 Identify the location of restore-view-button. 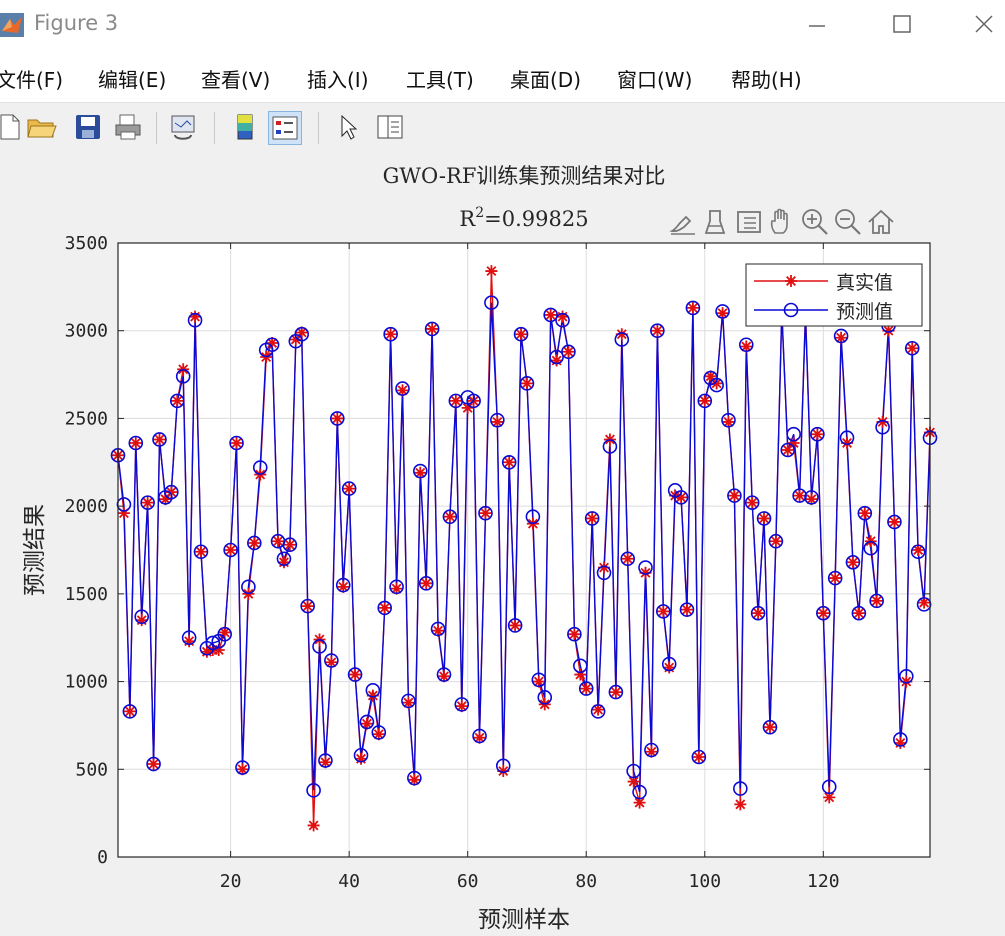
(749, 222).